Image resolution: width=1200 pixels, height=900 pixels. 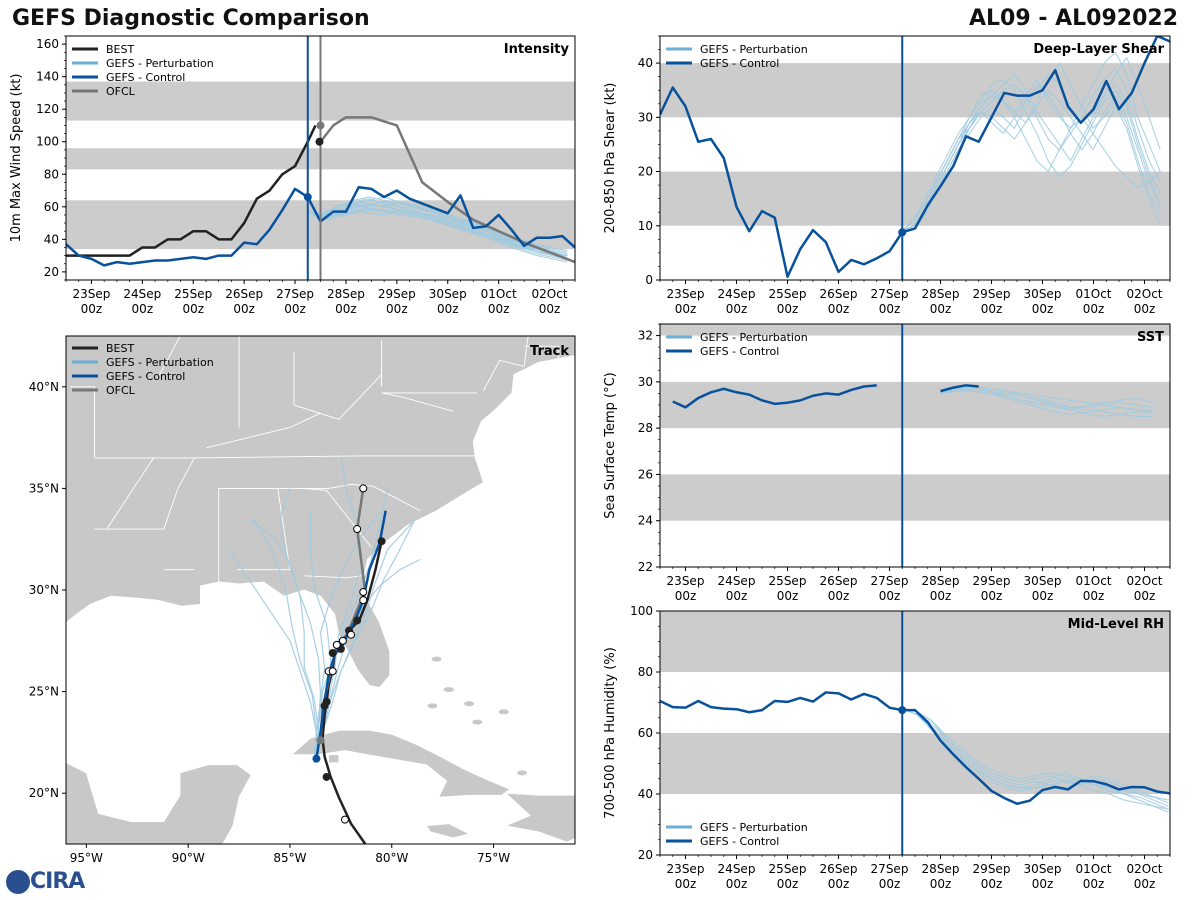 I want to click on x-tick-label: 23Sep, so click(x=686, y=581).